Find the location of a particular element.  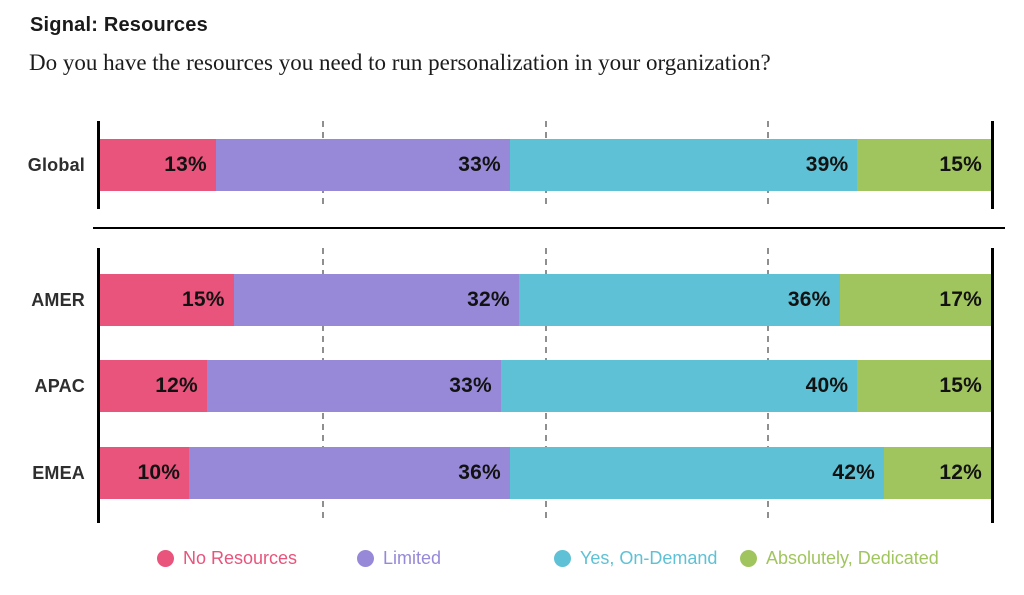

category-label: AMER is located at coordinates (58, 299).